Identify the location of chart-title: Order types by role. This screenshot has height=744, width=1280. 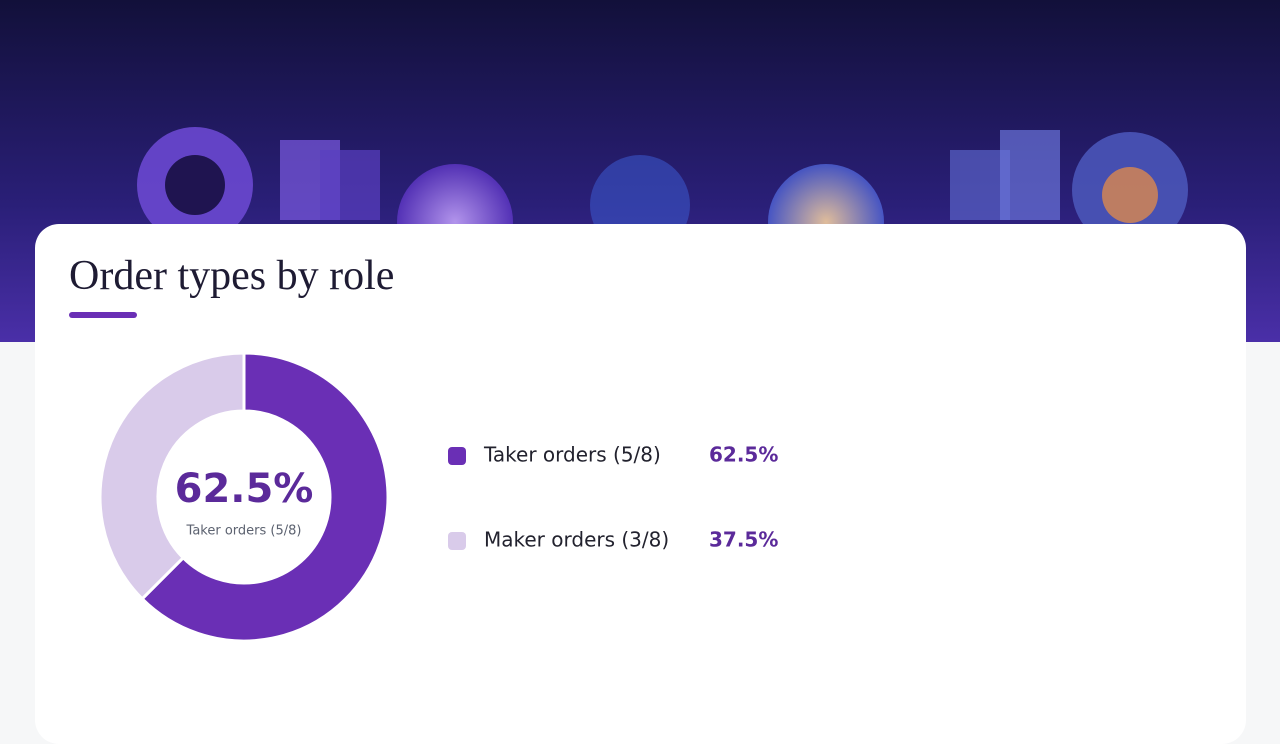
(231, 276).